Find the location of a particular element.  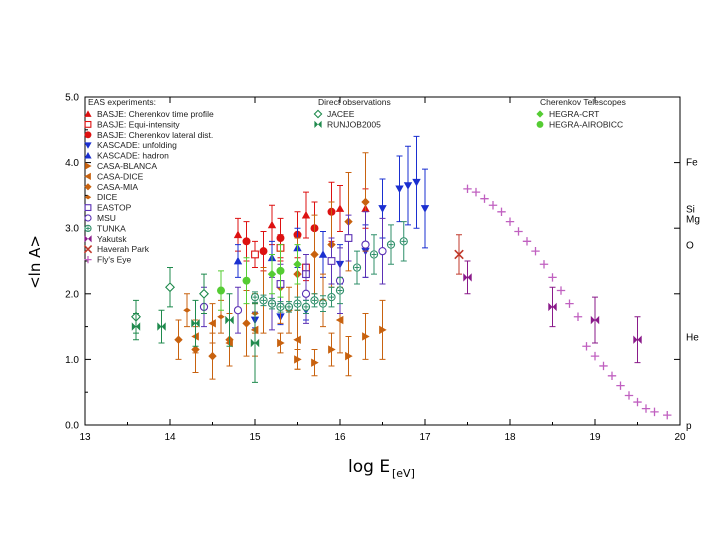

legend-label: BASJE: Cherenkov time profile is located at coordinates (155, 114).